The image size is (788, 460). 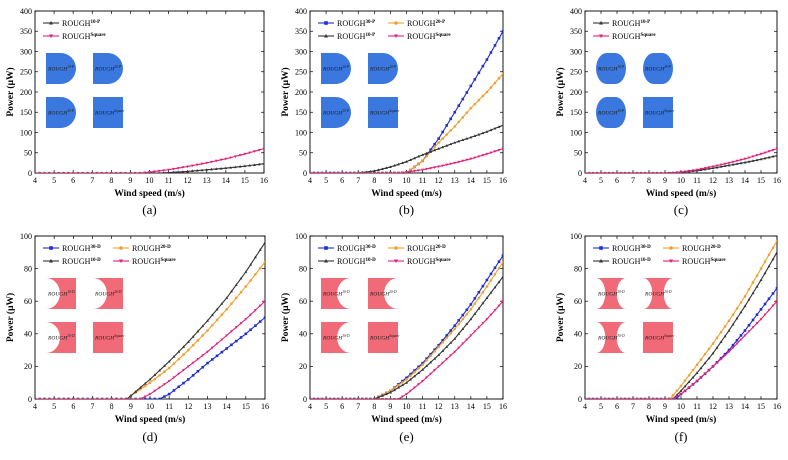 What do you see at coordinates (777, 180) in the screenshot?
I see `x-tick-label: 16` at bounding box center [777, 180].